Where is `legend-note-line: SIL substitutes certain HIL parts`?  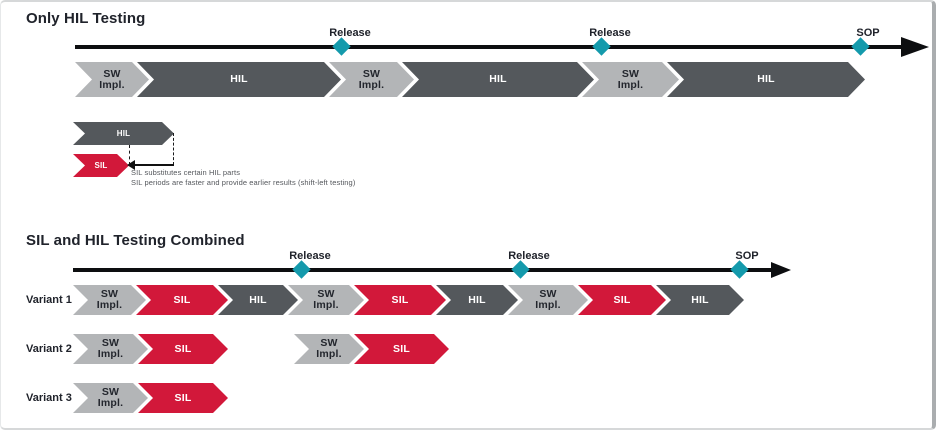
legend-note-line: SIL substitutes certain HIL parts is located at coordinates (186, 172).